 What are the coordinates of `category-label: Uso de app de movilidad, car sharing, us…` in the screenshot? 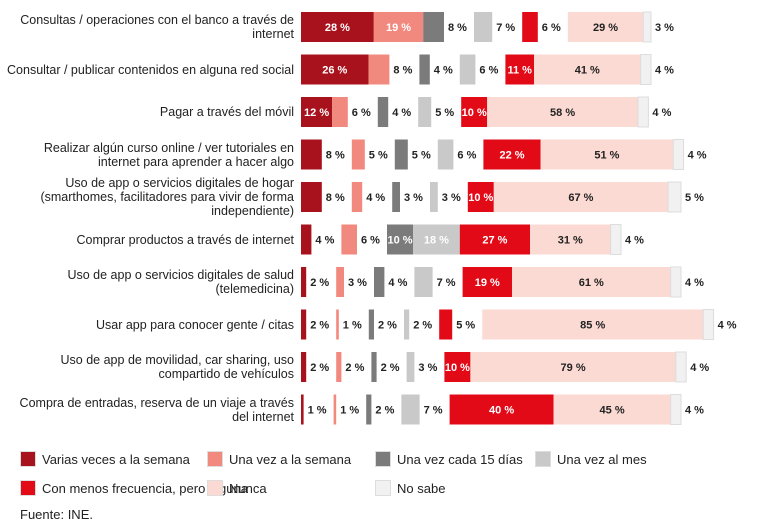 It's located at (177, 367).